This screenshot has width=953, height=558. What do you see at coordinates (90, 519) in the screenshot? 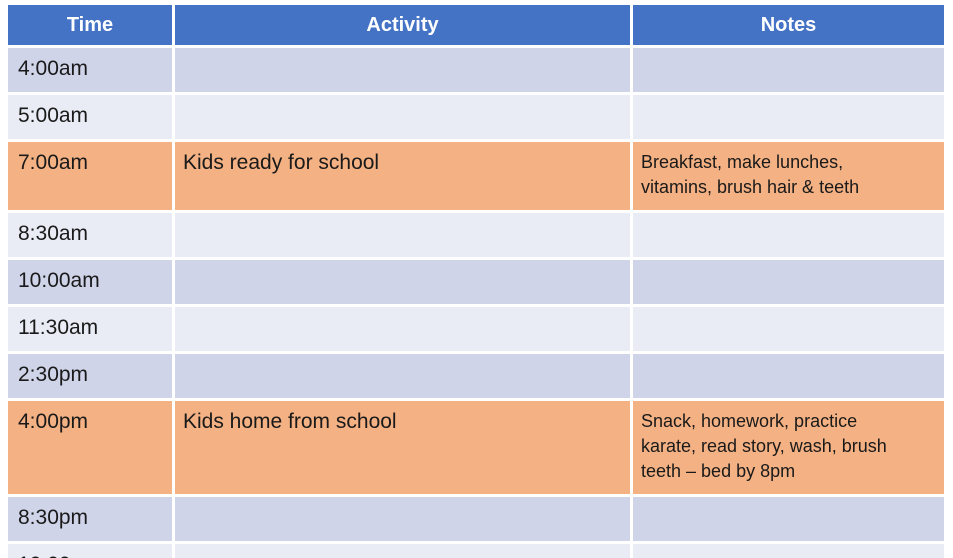
I see `time-cell: 8:30pm` at bounding box center [90, 519].